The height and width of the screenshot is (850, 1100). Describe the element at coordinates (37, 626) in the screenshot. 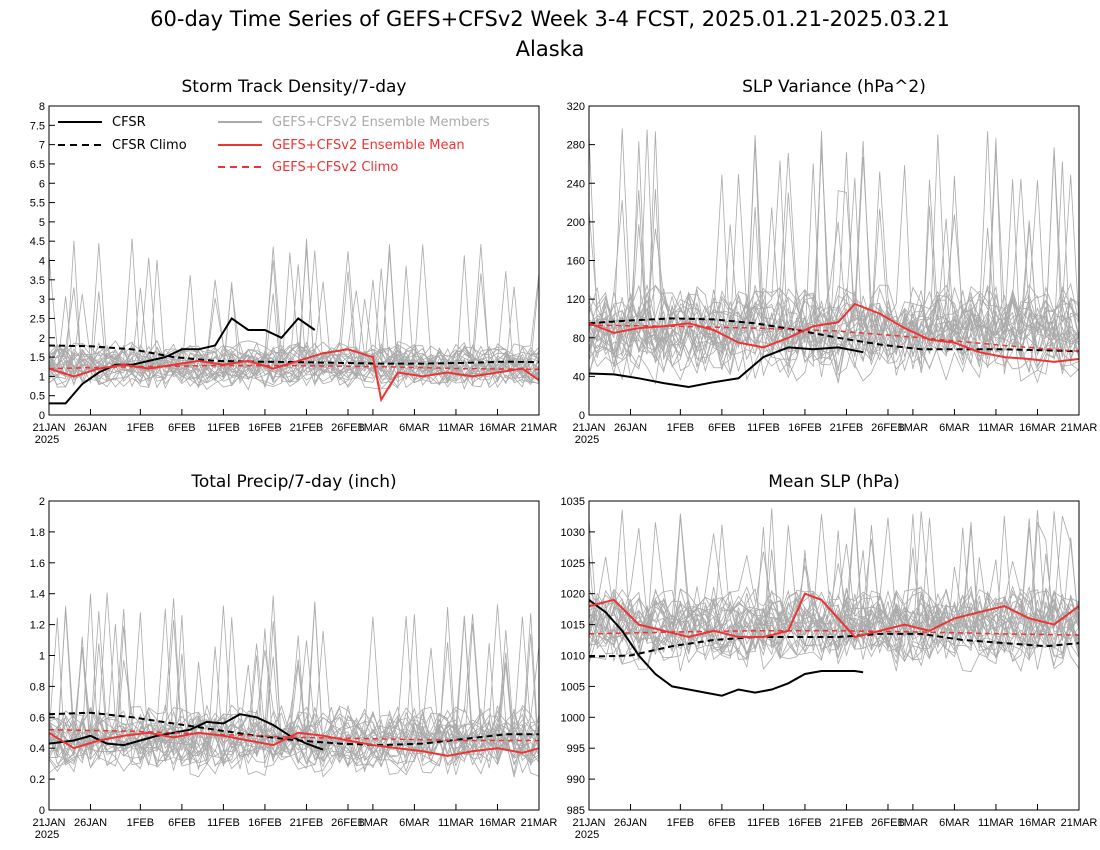

I see `y-tick-label: 1.2` at that location.